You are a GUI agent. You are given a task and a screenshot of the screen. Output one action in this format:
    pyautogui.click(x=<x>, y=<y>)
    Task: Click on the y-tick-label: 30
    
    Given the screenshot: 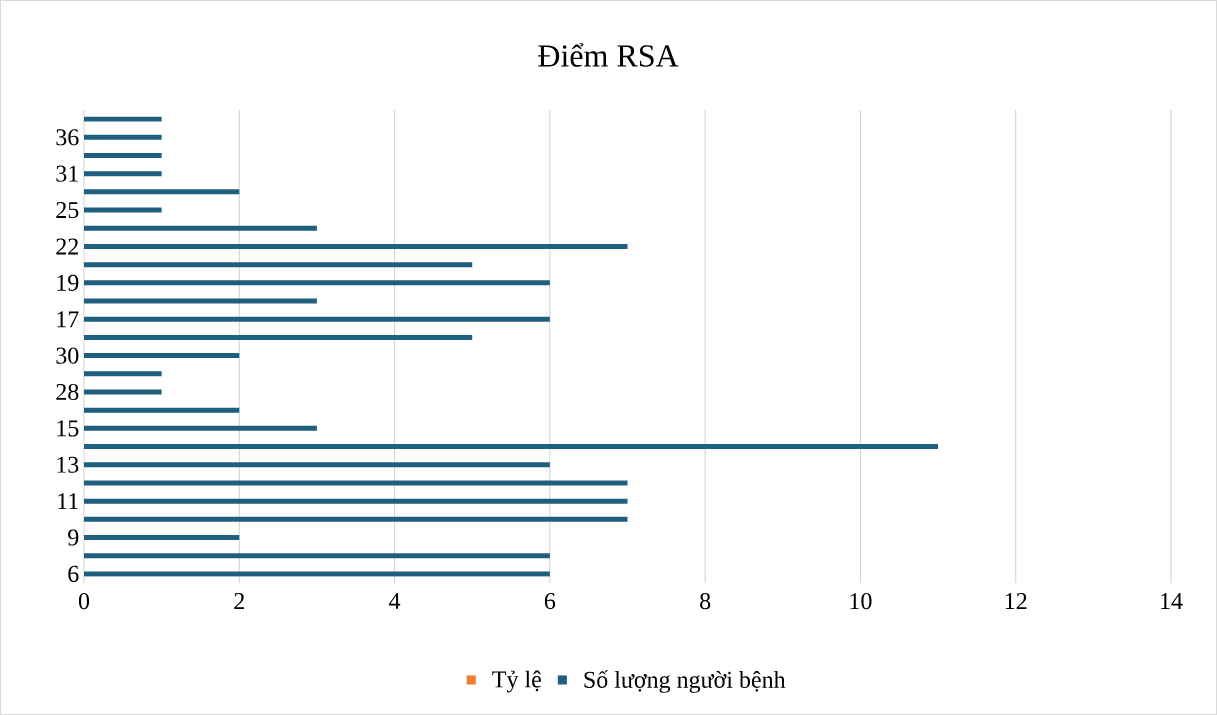 What is the action you would take?
    pyautogui.click(x=67, y=355)
    